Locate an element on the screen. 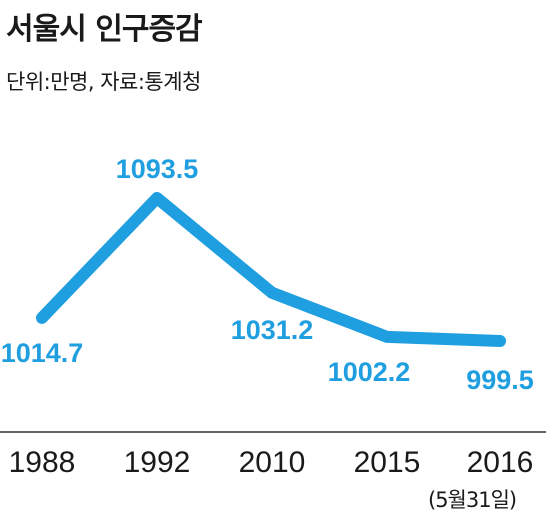 The width and height of the screenshot is (552, 516). chart-title: 서울시 인구증감 is located at coordinates (104, 29).